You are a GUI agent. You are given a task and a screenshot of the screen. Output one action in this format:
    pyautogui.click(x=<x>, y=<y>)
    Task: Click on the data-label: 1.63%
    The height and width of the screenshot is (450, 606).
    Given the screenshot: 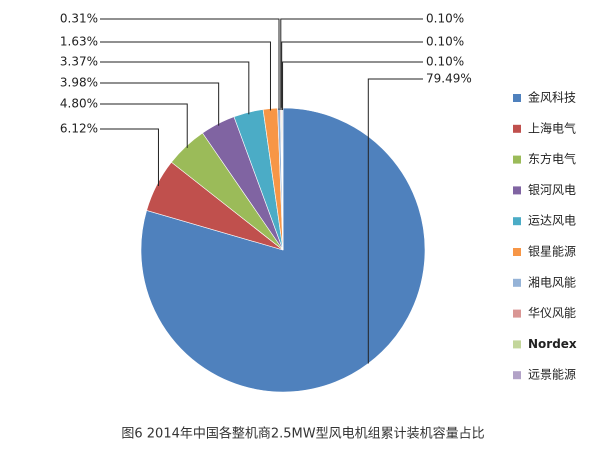 What is the action you would take?
    pyautogui.click(x=79, y=42)
    